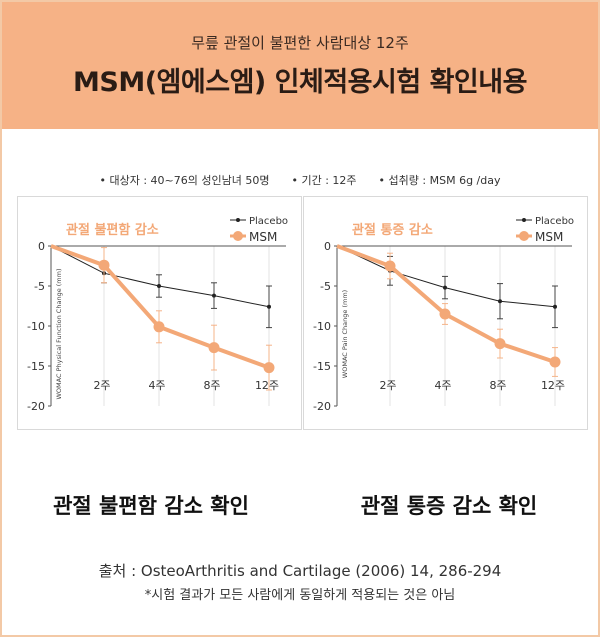 The width and height of the screenshot is (600, 637). What do you see at coordinates (300, 595) in the screenshot?
I see `disclaimer-note: *시험 결과가 모든 사람에게 동일하게 적용되는 것은 아님` at bounding box center [300, 595].